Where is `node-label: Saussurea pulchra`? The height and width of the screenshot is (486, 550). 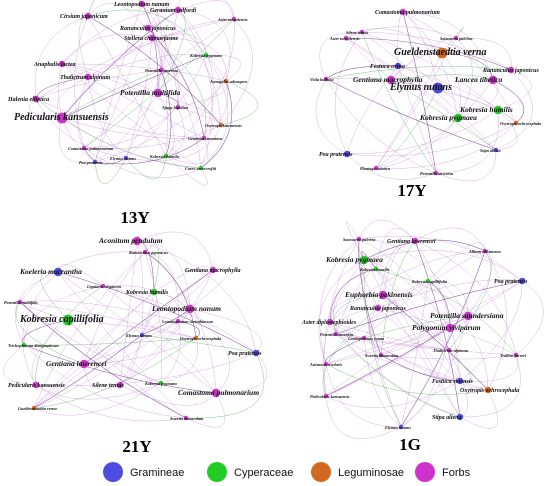
node-label: Saussurea pulchra is located at coordinates (359, 239).